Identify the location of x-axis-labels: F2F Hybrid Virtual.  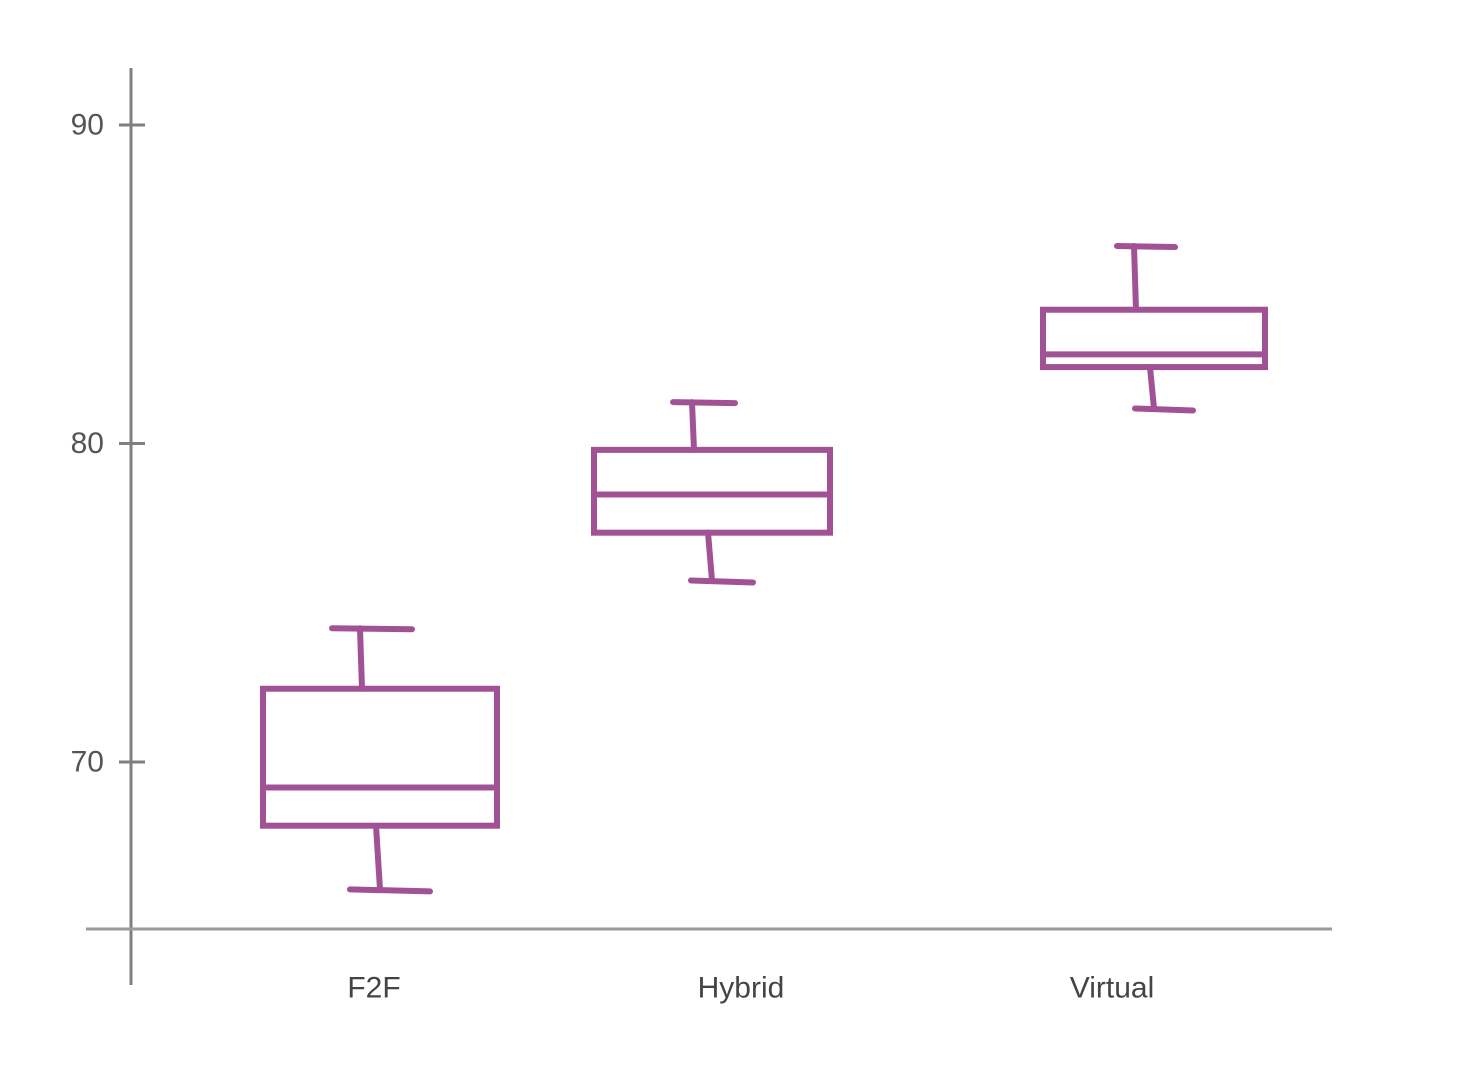
(750, 988).